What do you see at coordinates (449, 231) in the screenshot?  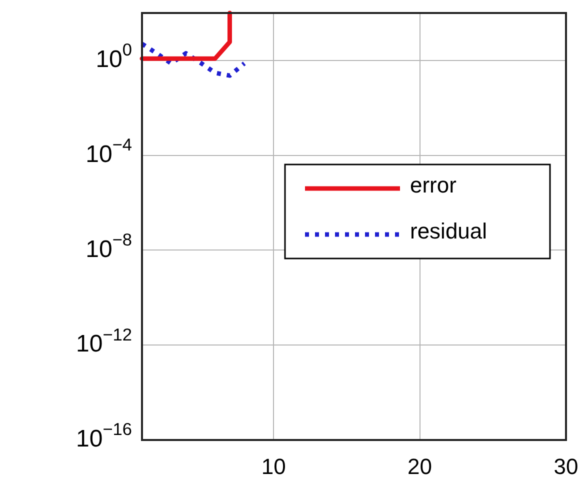 I see `legend-label: residual` at bounding box center [449, 231].